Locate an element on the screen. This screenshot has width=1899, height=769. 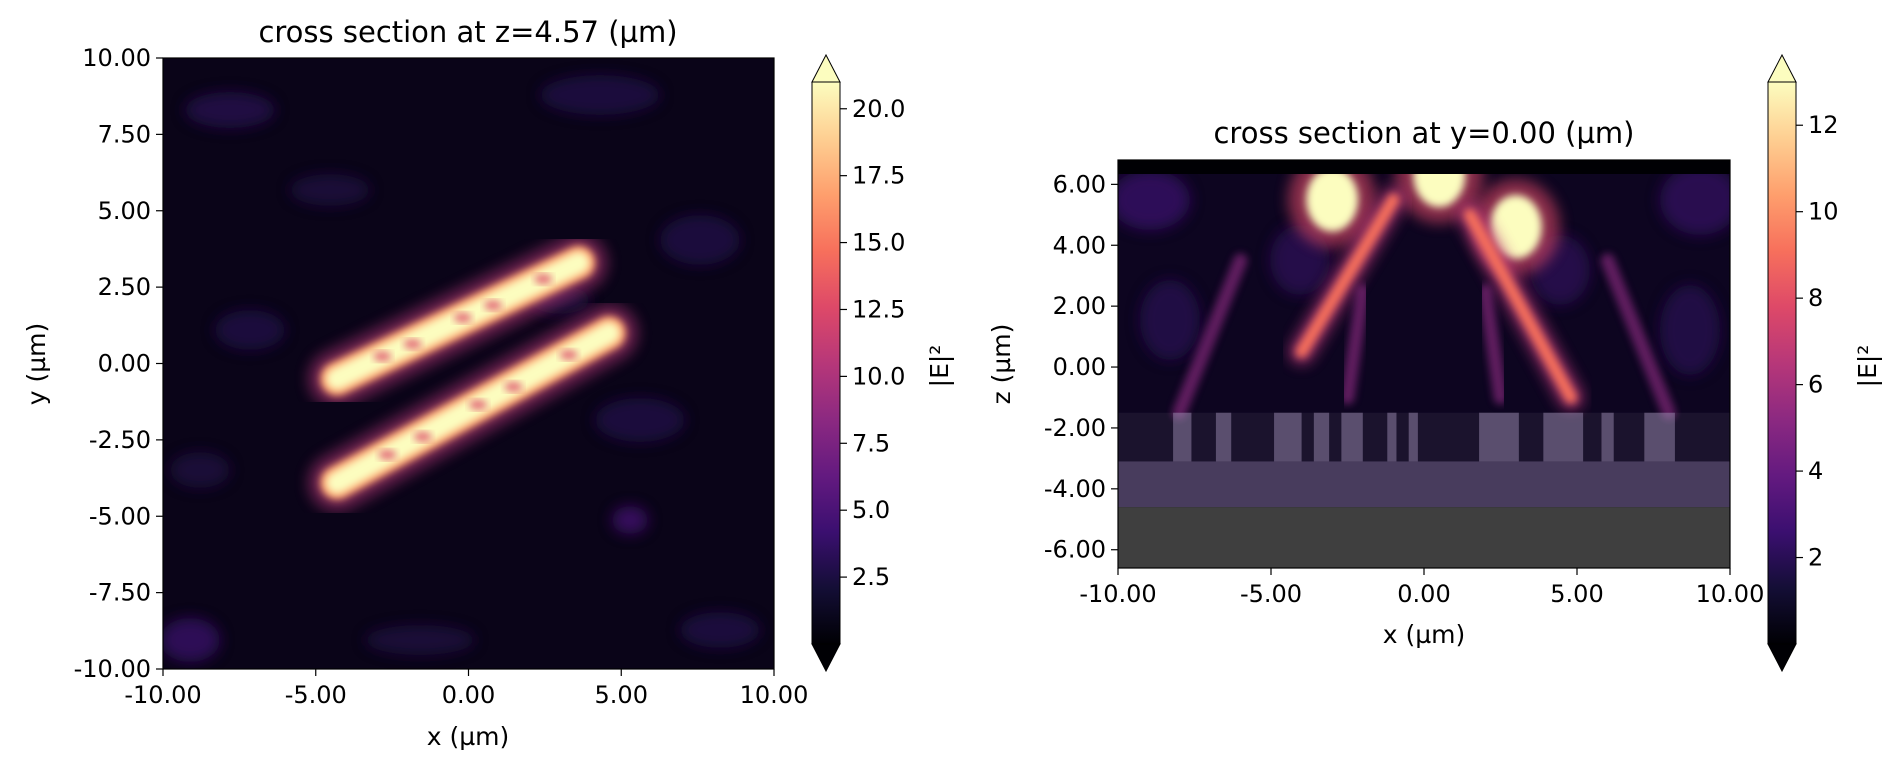
panel-2-colorbar-tick-label: 12 is located at coordinates (1823, 125).